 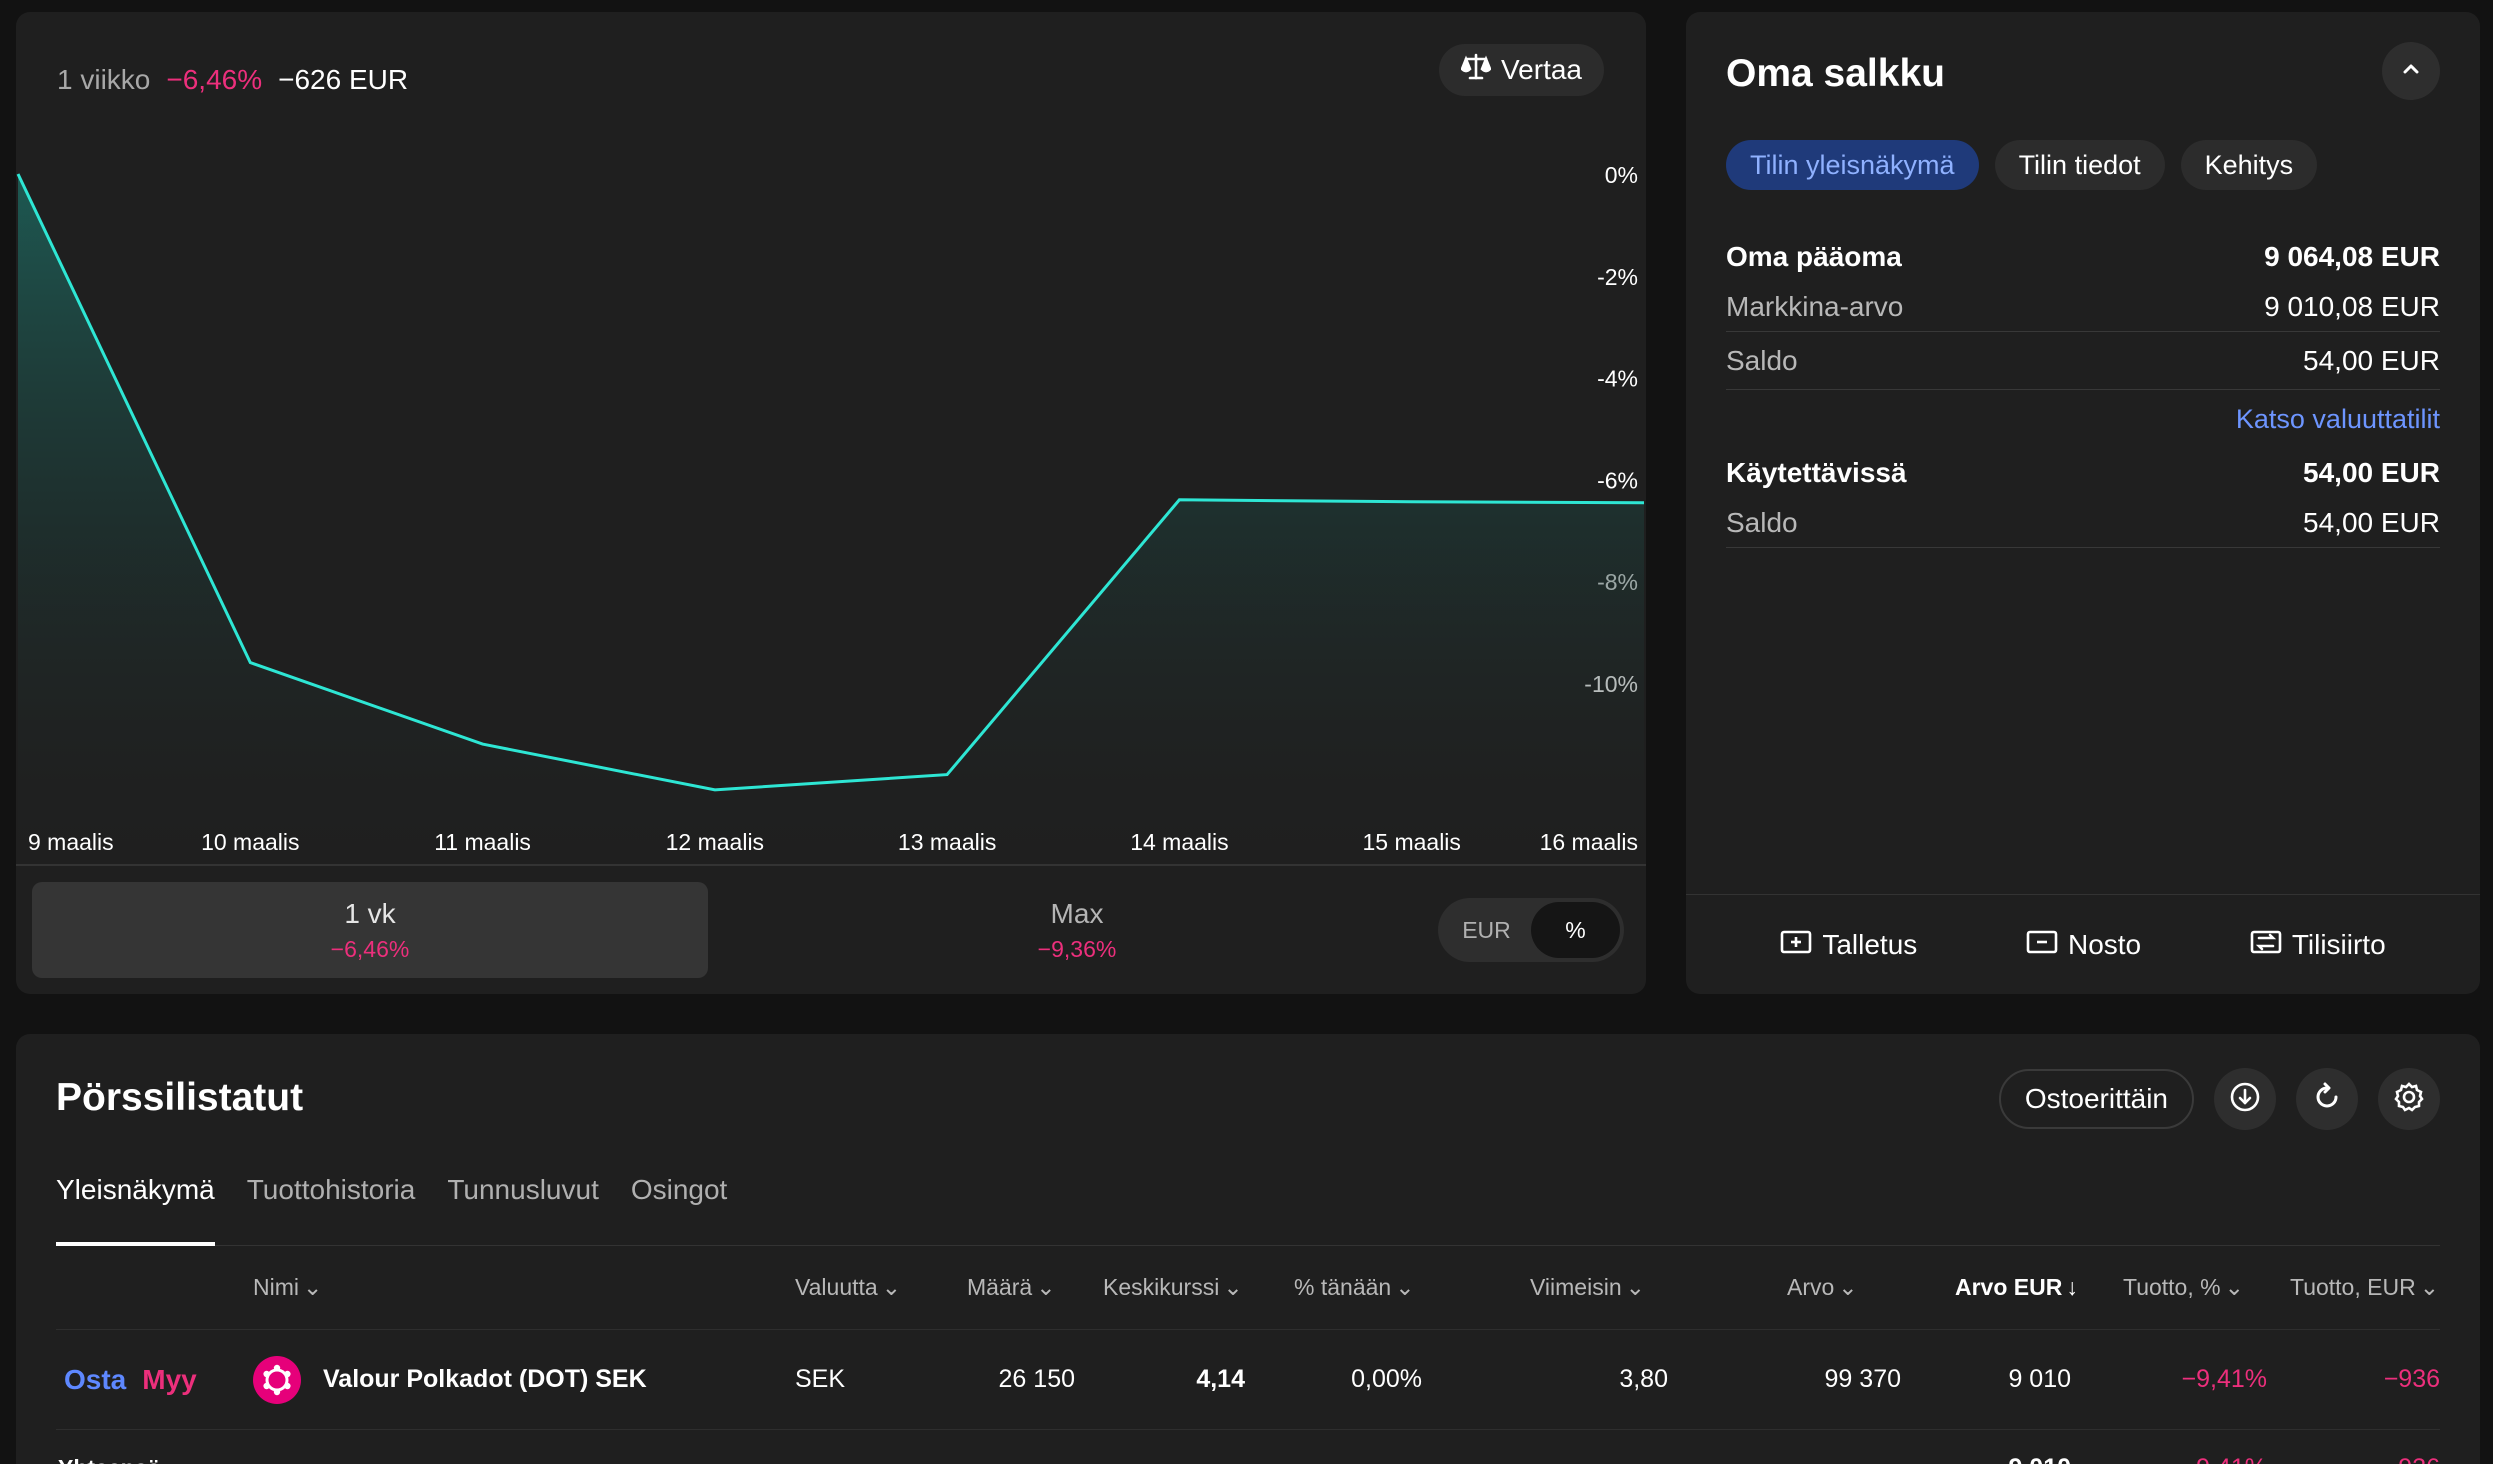 What do you see at coordinates (1587, 1287) in the screenshot?
I see `col-header-latest: Viimeisin ⌄` at bounding box center [1587, 1287].